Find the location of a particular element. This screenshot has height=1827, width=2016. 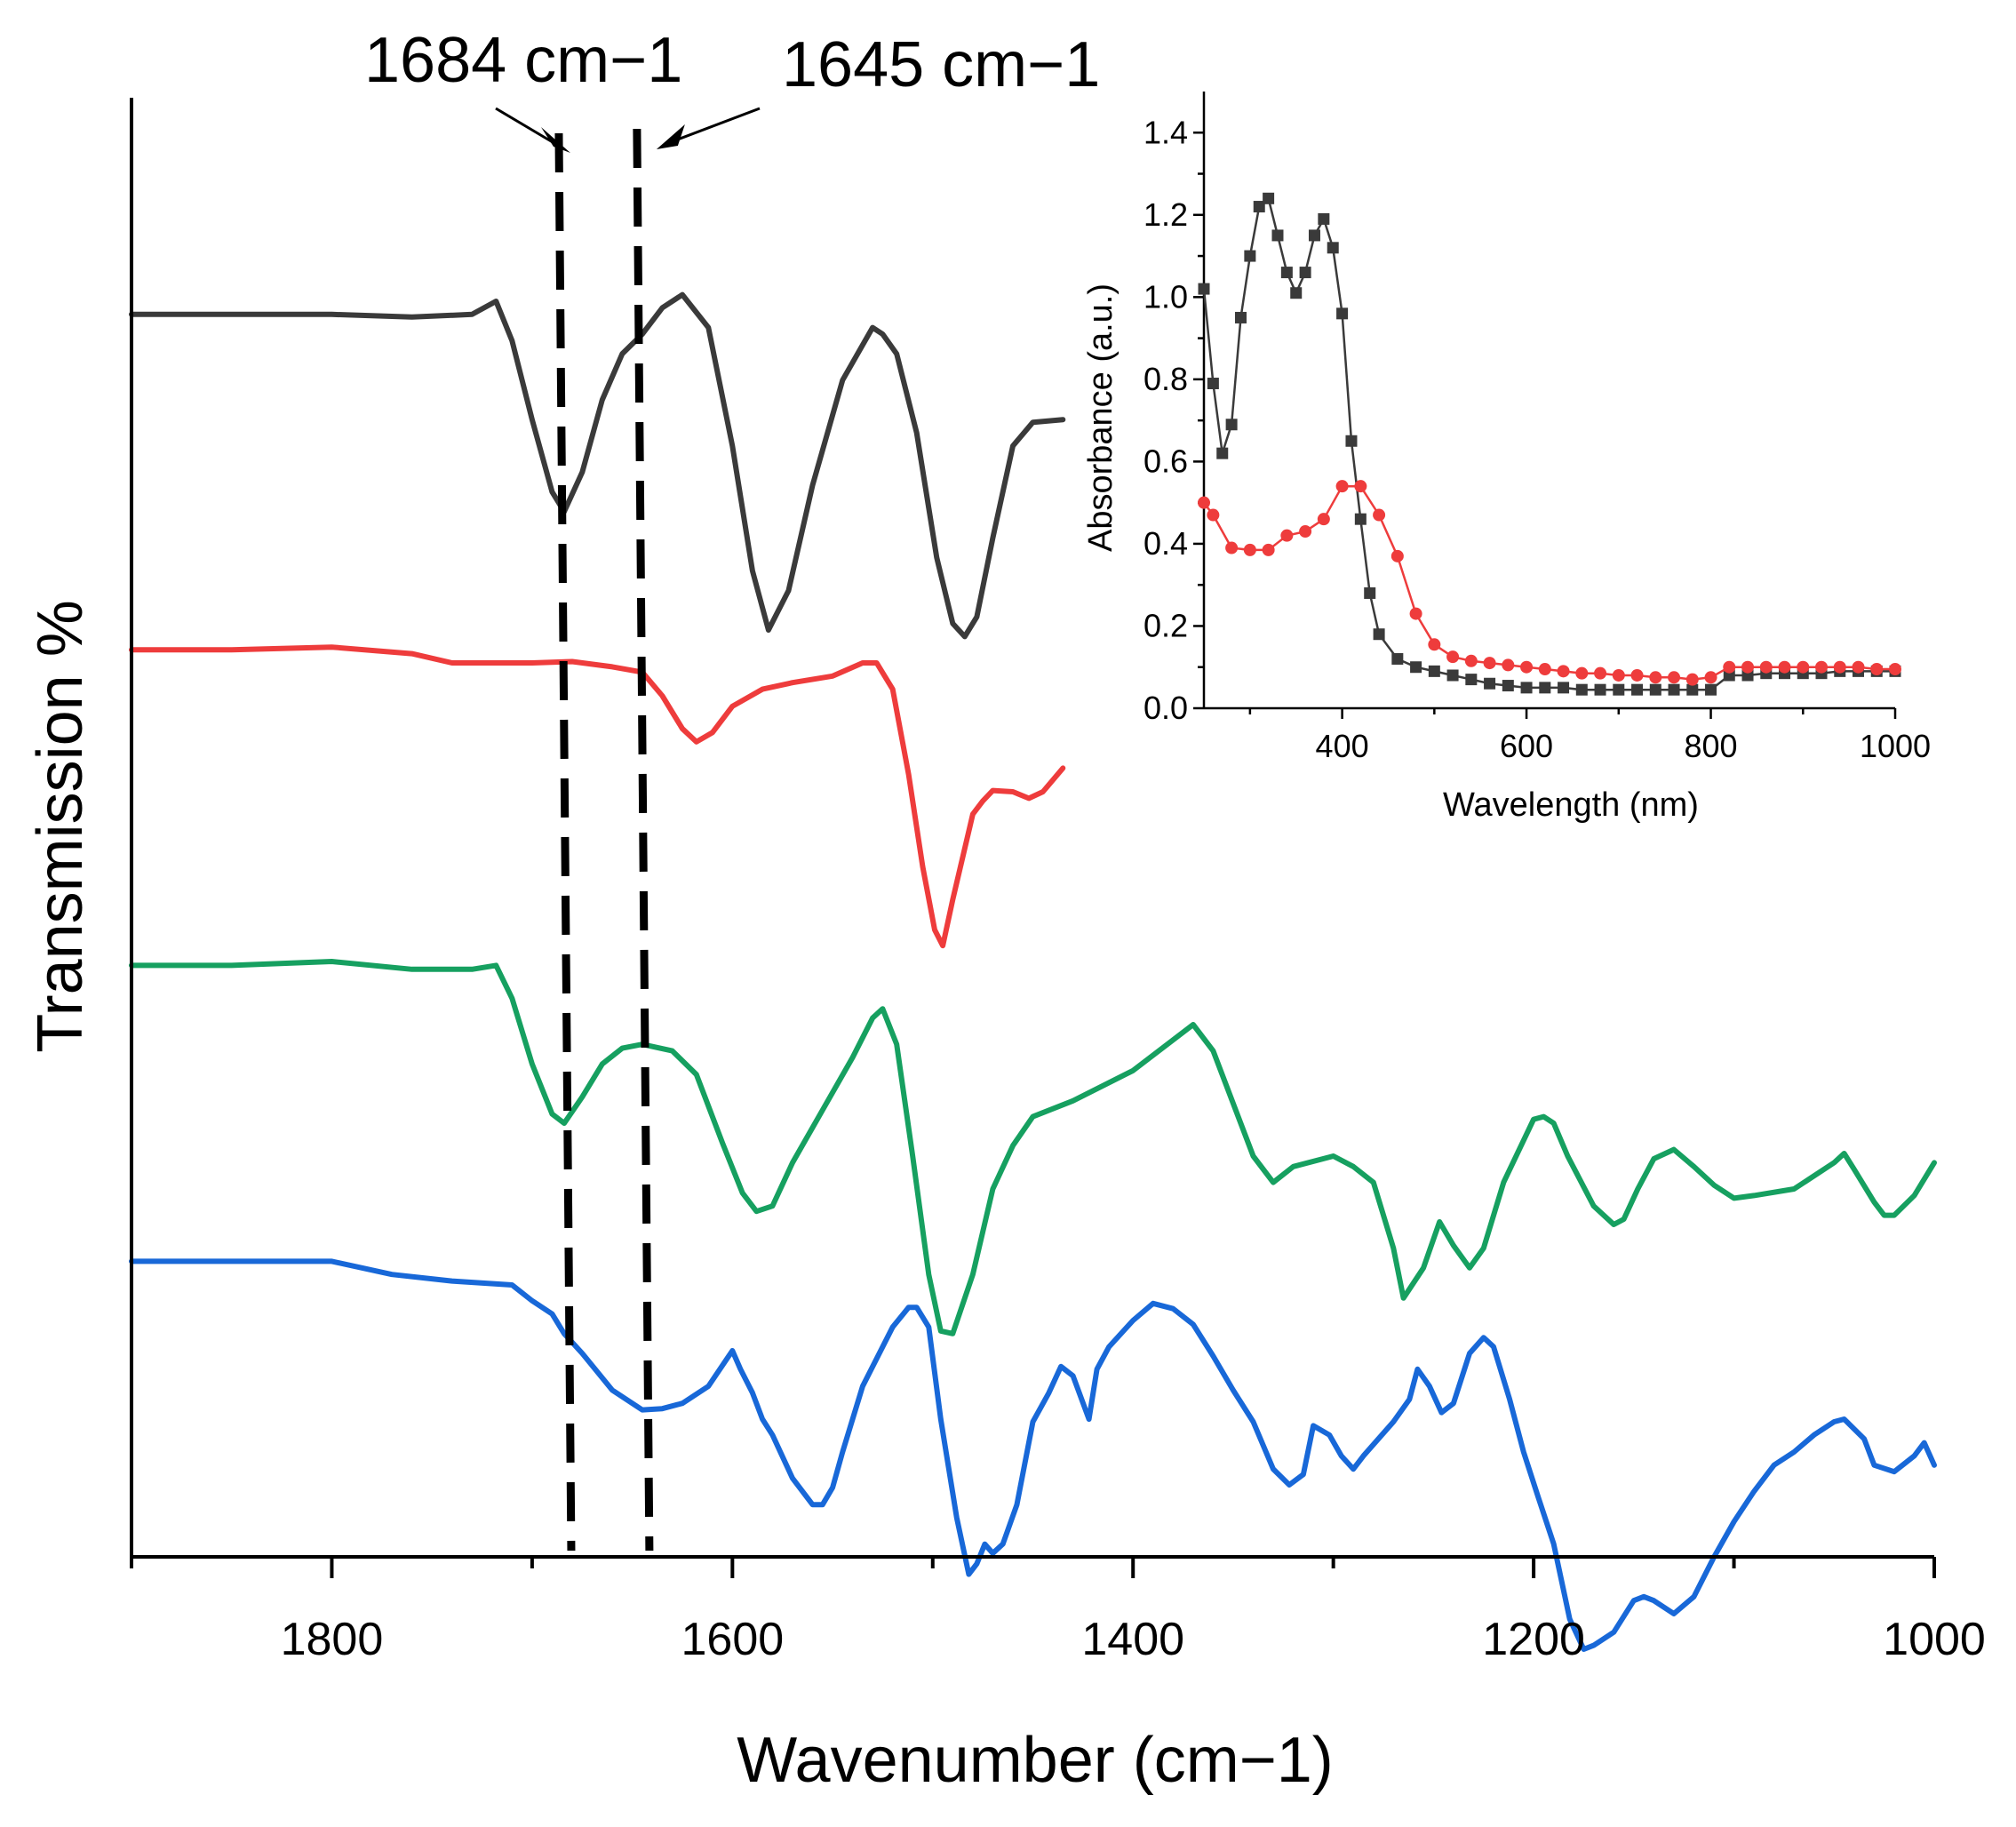

uv-y-tick-label: 0.6 is located at coordinates (1166, 461).